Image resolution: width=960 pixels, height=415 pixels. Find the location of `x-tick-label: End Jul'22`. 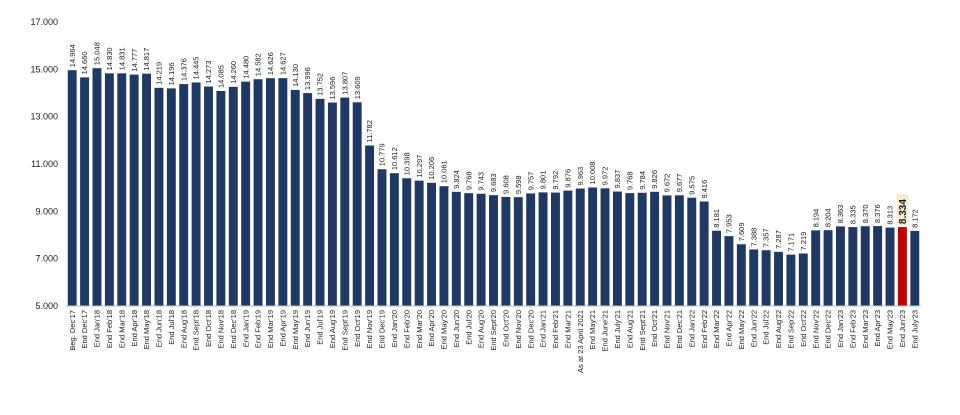

x-tick-label: End Jul'22 is located at coordinates (766, 327).